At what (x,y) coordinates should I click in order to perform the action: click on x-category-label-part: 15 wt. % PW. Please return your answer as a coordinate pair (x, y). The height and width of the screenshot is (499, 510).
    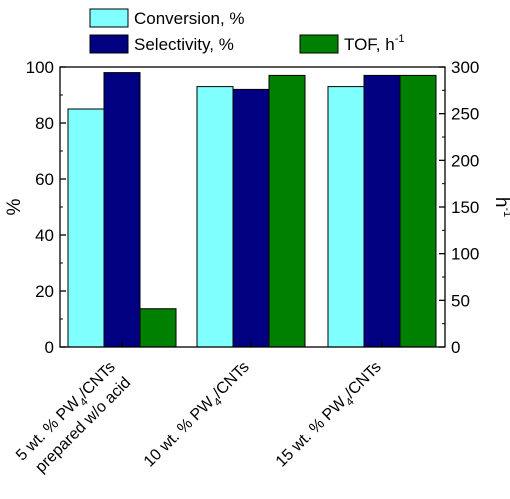
    Looking at the image, I should click on (311, 431).